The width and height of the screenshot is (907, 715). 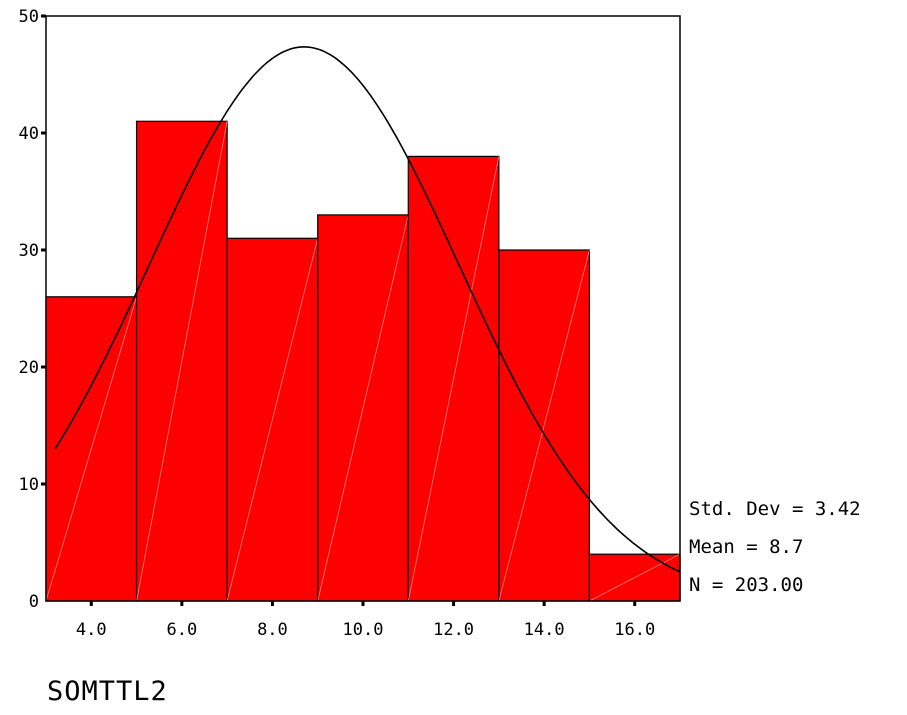 I want to click on mean-label: Mean = 8.7, so click(x=746, y=547).